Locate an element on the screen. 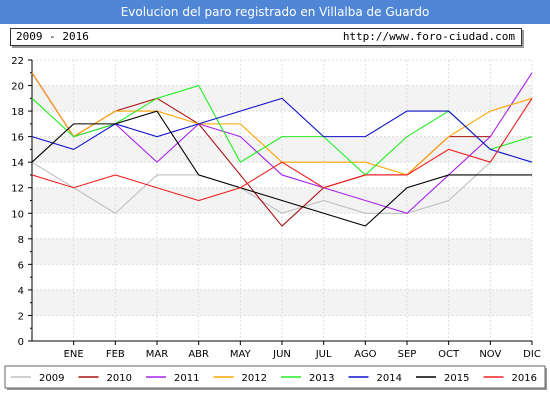  y-tick-label: 8 is located at coordinates (21, 240).